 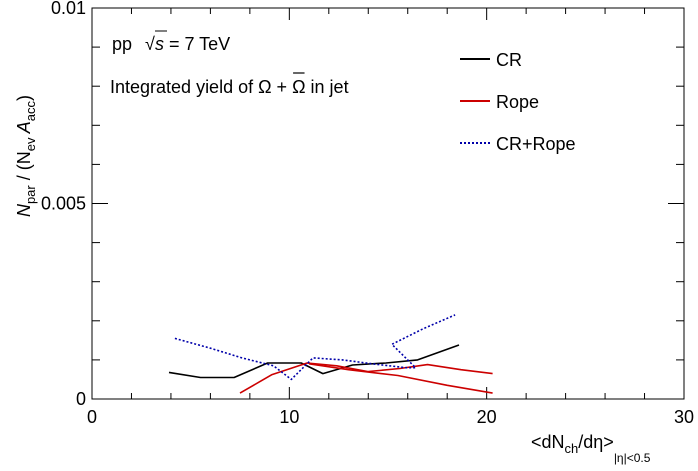 I want to click on y-axis-title: Npar / (Nev Aacc), so click(x=26, y=156).